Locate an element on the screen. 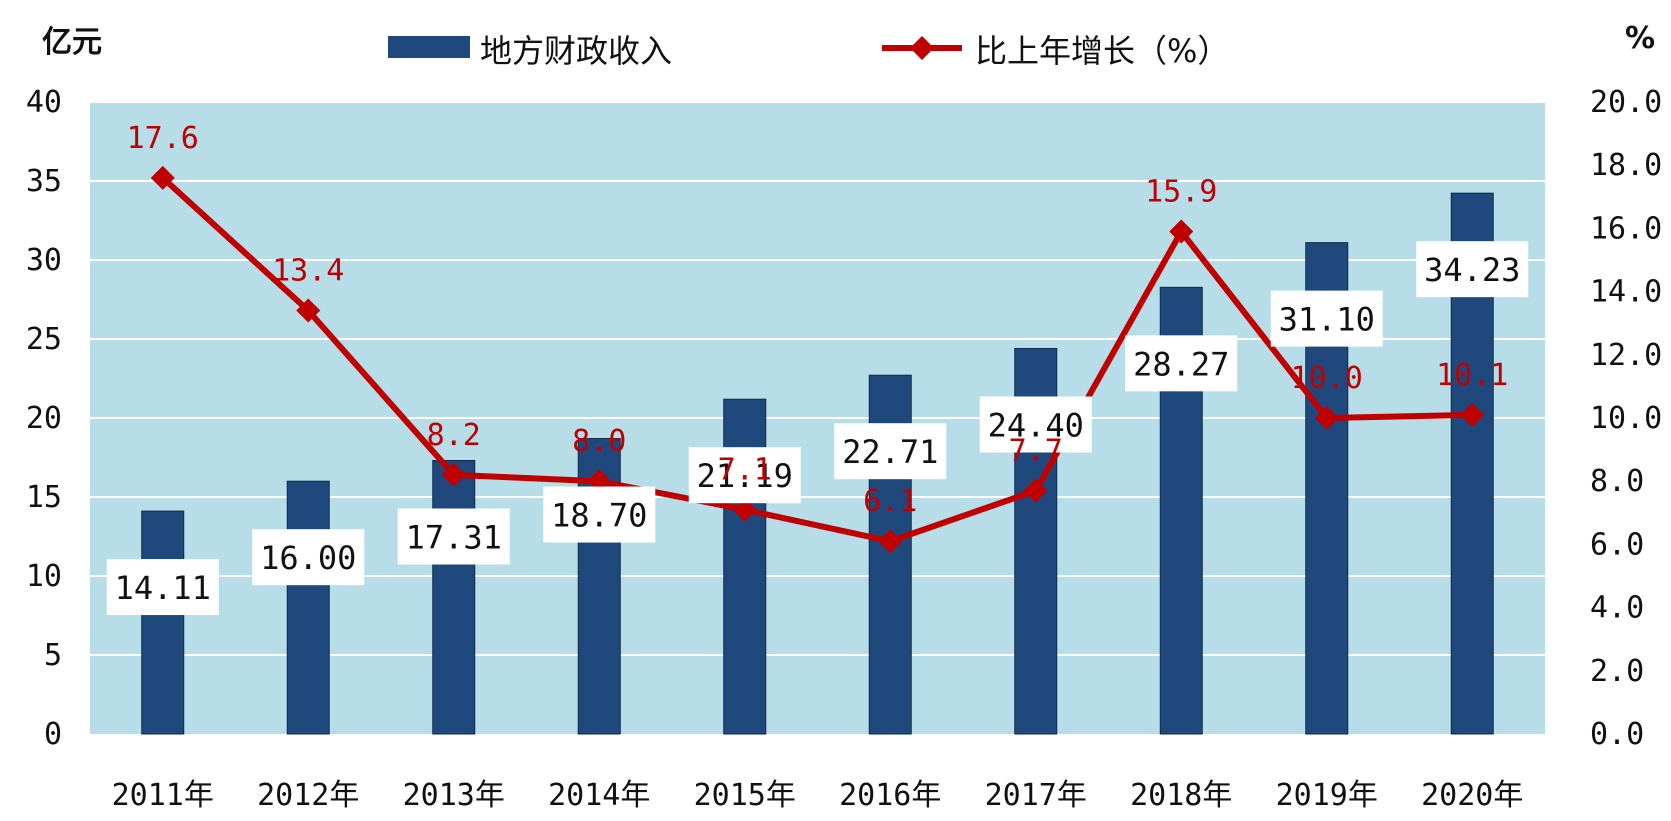 The height and width of the screenshot is (821, 1671). left-tick-label: 40 is located at coordinates (44, 102).